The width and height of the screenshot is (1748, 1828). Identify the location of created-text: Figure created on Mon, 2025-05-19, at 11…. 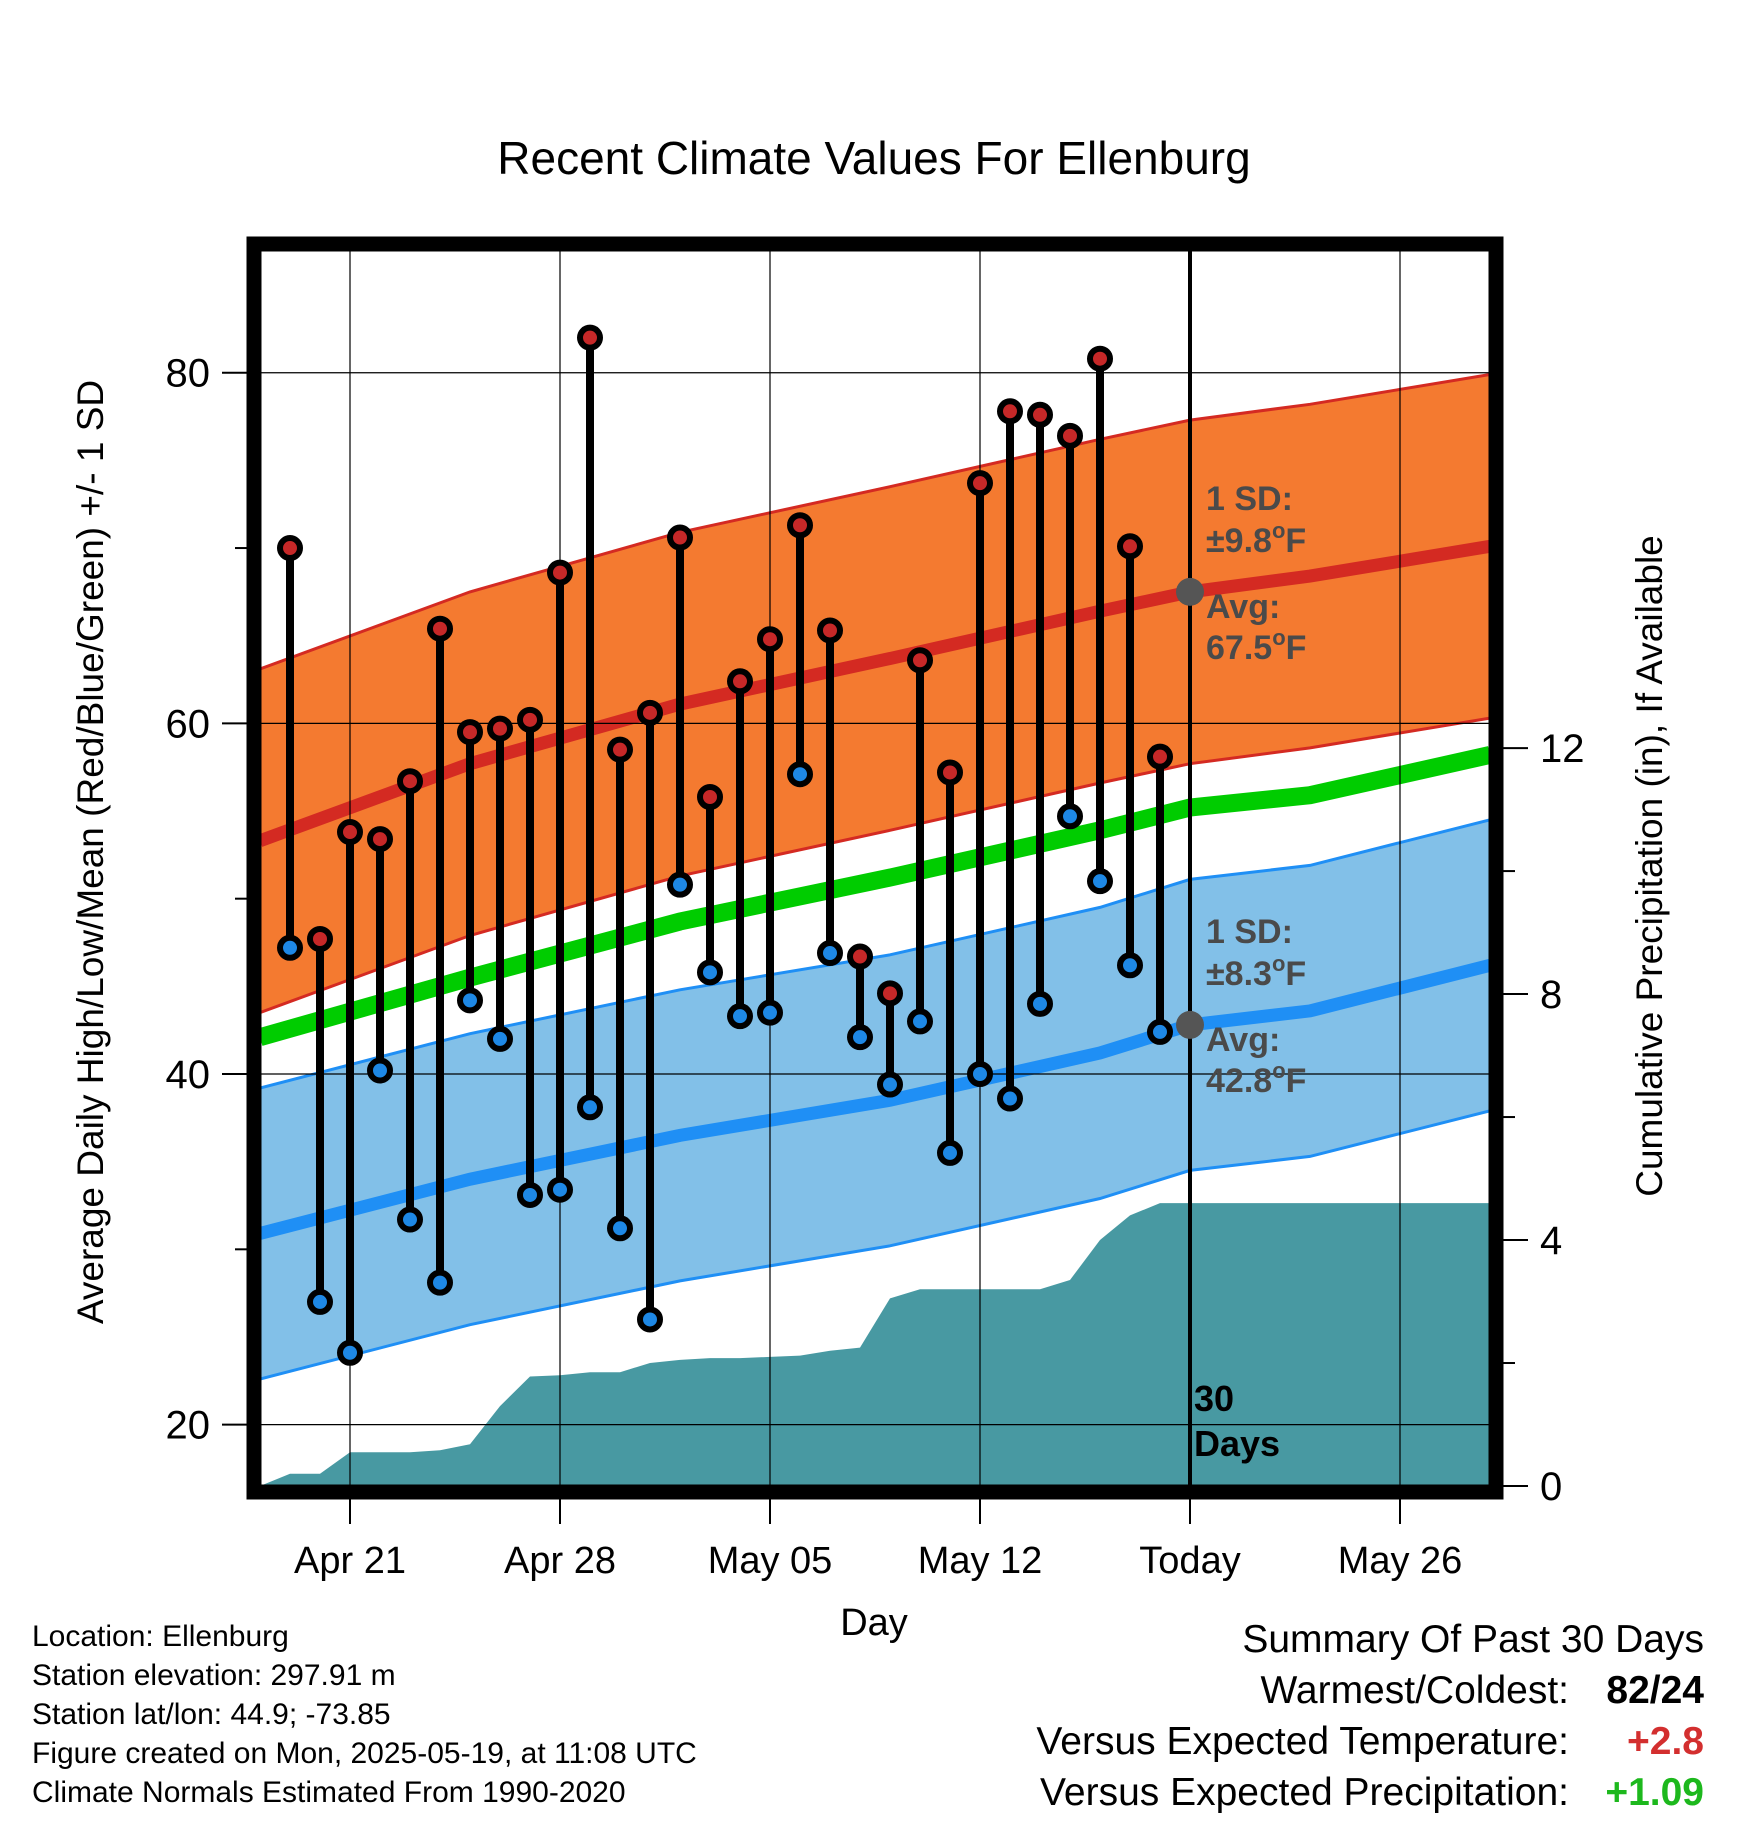
(364, 1753).